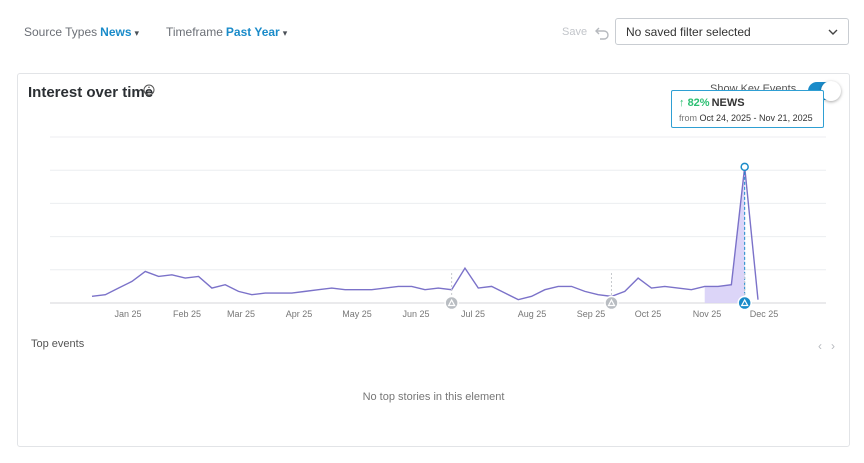 Image resolution: width=864 pixels, height=463 pixels. What do you see at coordinates (415, 314) in the screenshot?
I see `x-tick-label: Jun 25` at bounding box center [415, 314].